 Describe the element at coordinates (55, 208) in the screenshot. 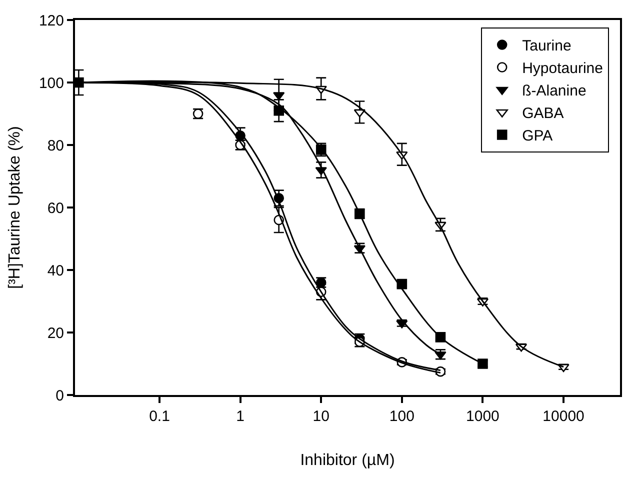

I see `y-tick-label: 60` at that location.